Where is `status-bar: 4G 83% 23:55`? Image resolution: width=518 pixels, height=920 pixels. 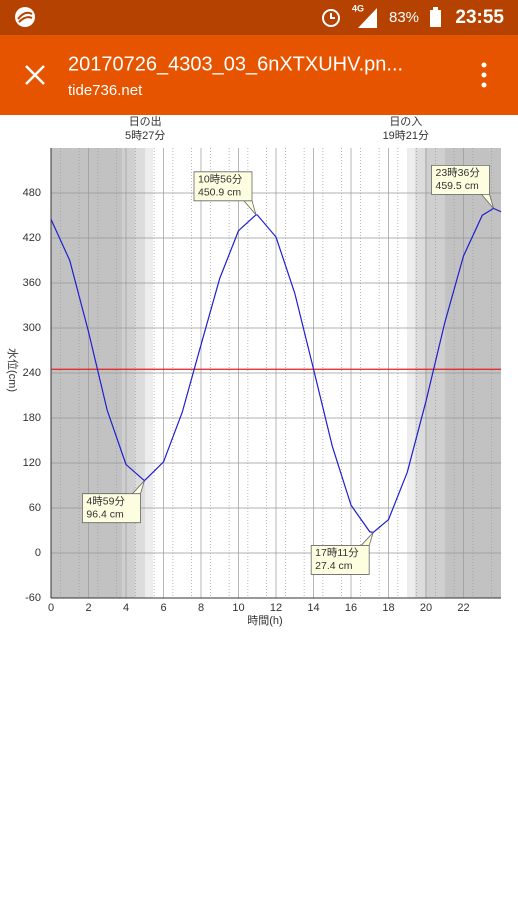
status-bar: 4G 83% 23:55 is located at coordinates (259, 17).